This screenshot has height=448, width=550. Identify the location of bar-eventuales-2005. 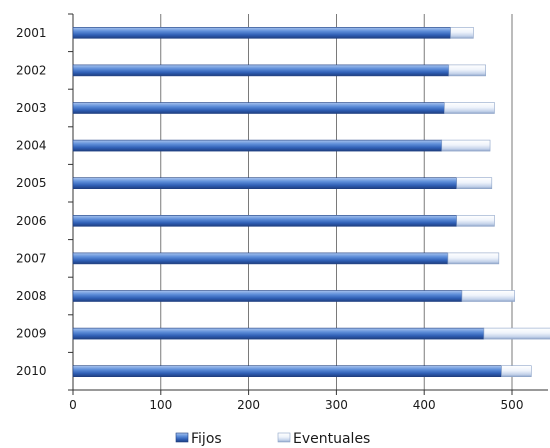
(474, 183).